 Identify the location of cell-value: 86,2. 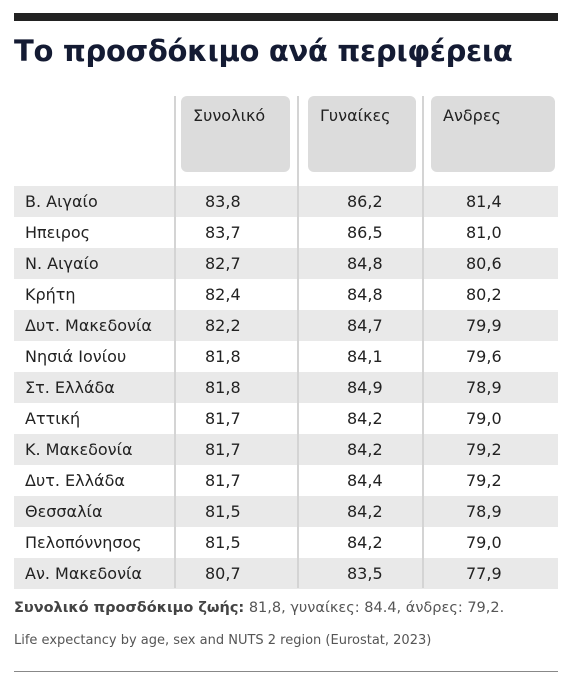
(365, 201).